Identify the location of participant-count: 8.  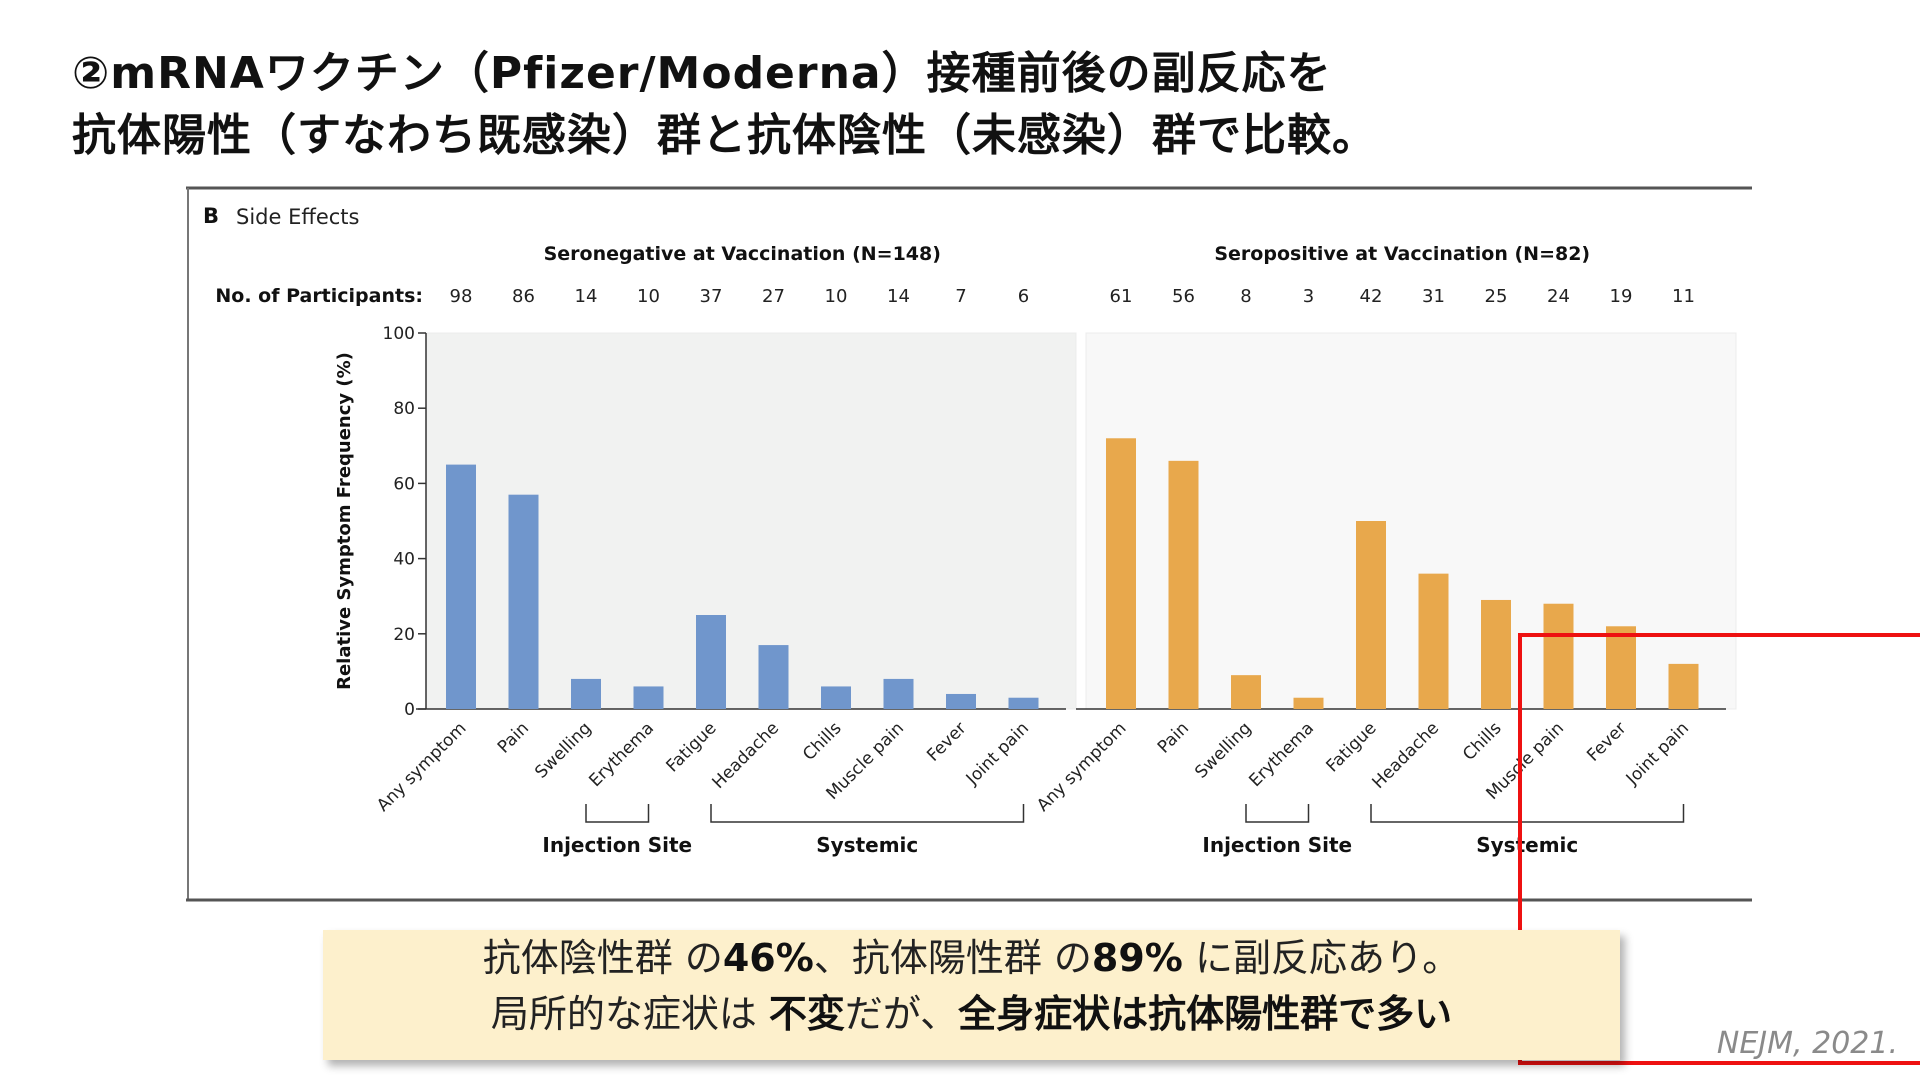
(1245, 296).